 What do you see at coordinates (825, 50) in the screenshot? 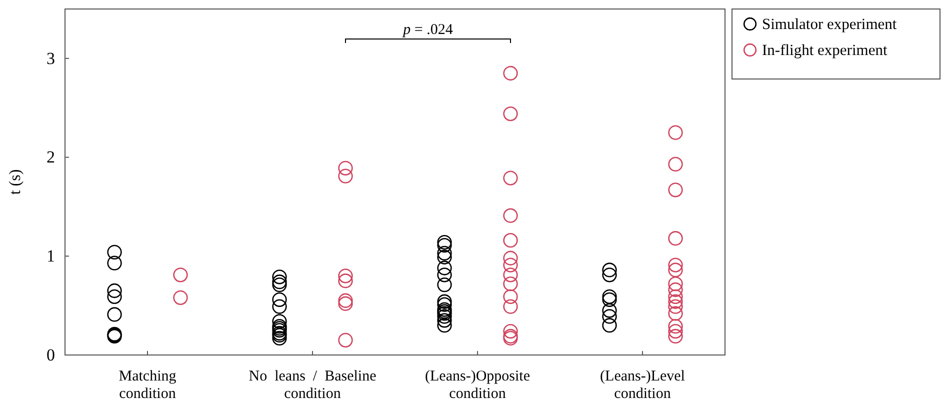
I see `legend-label: In-flight experiment` at bounding box center [825, 50].